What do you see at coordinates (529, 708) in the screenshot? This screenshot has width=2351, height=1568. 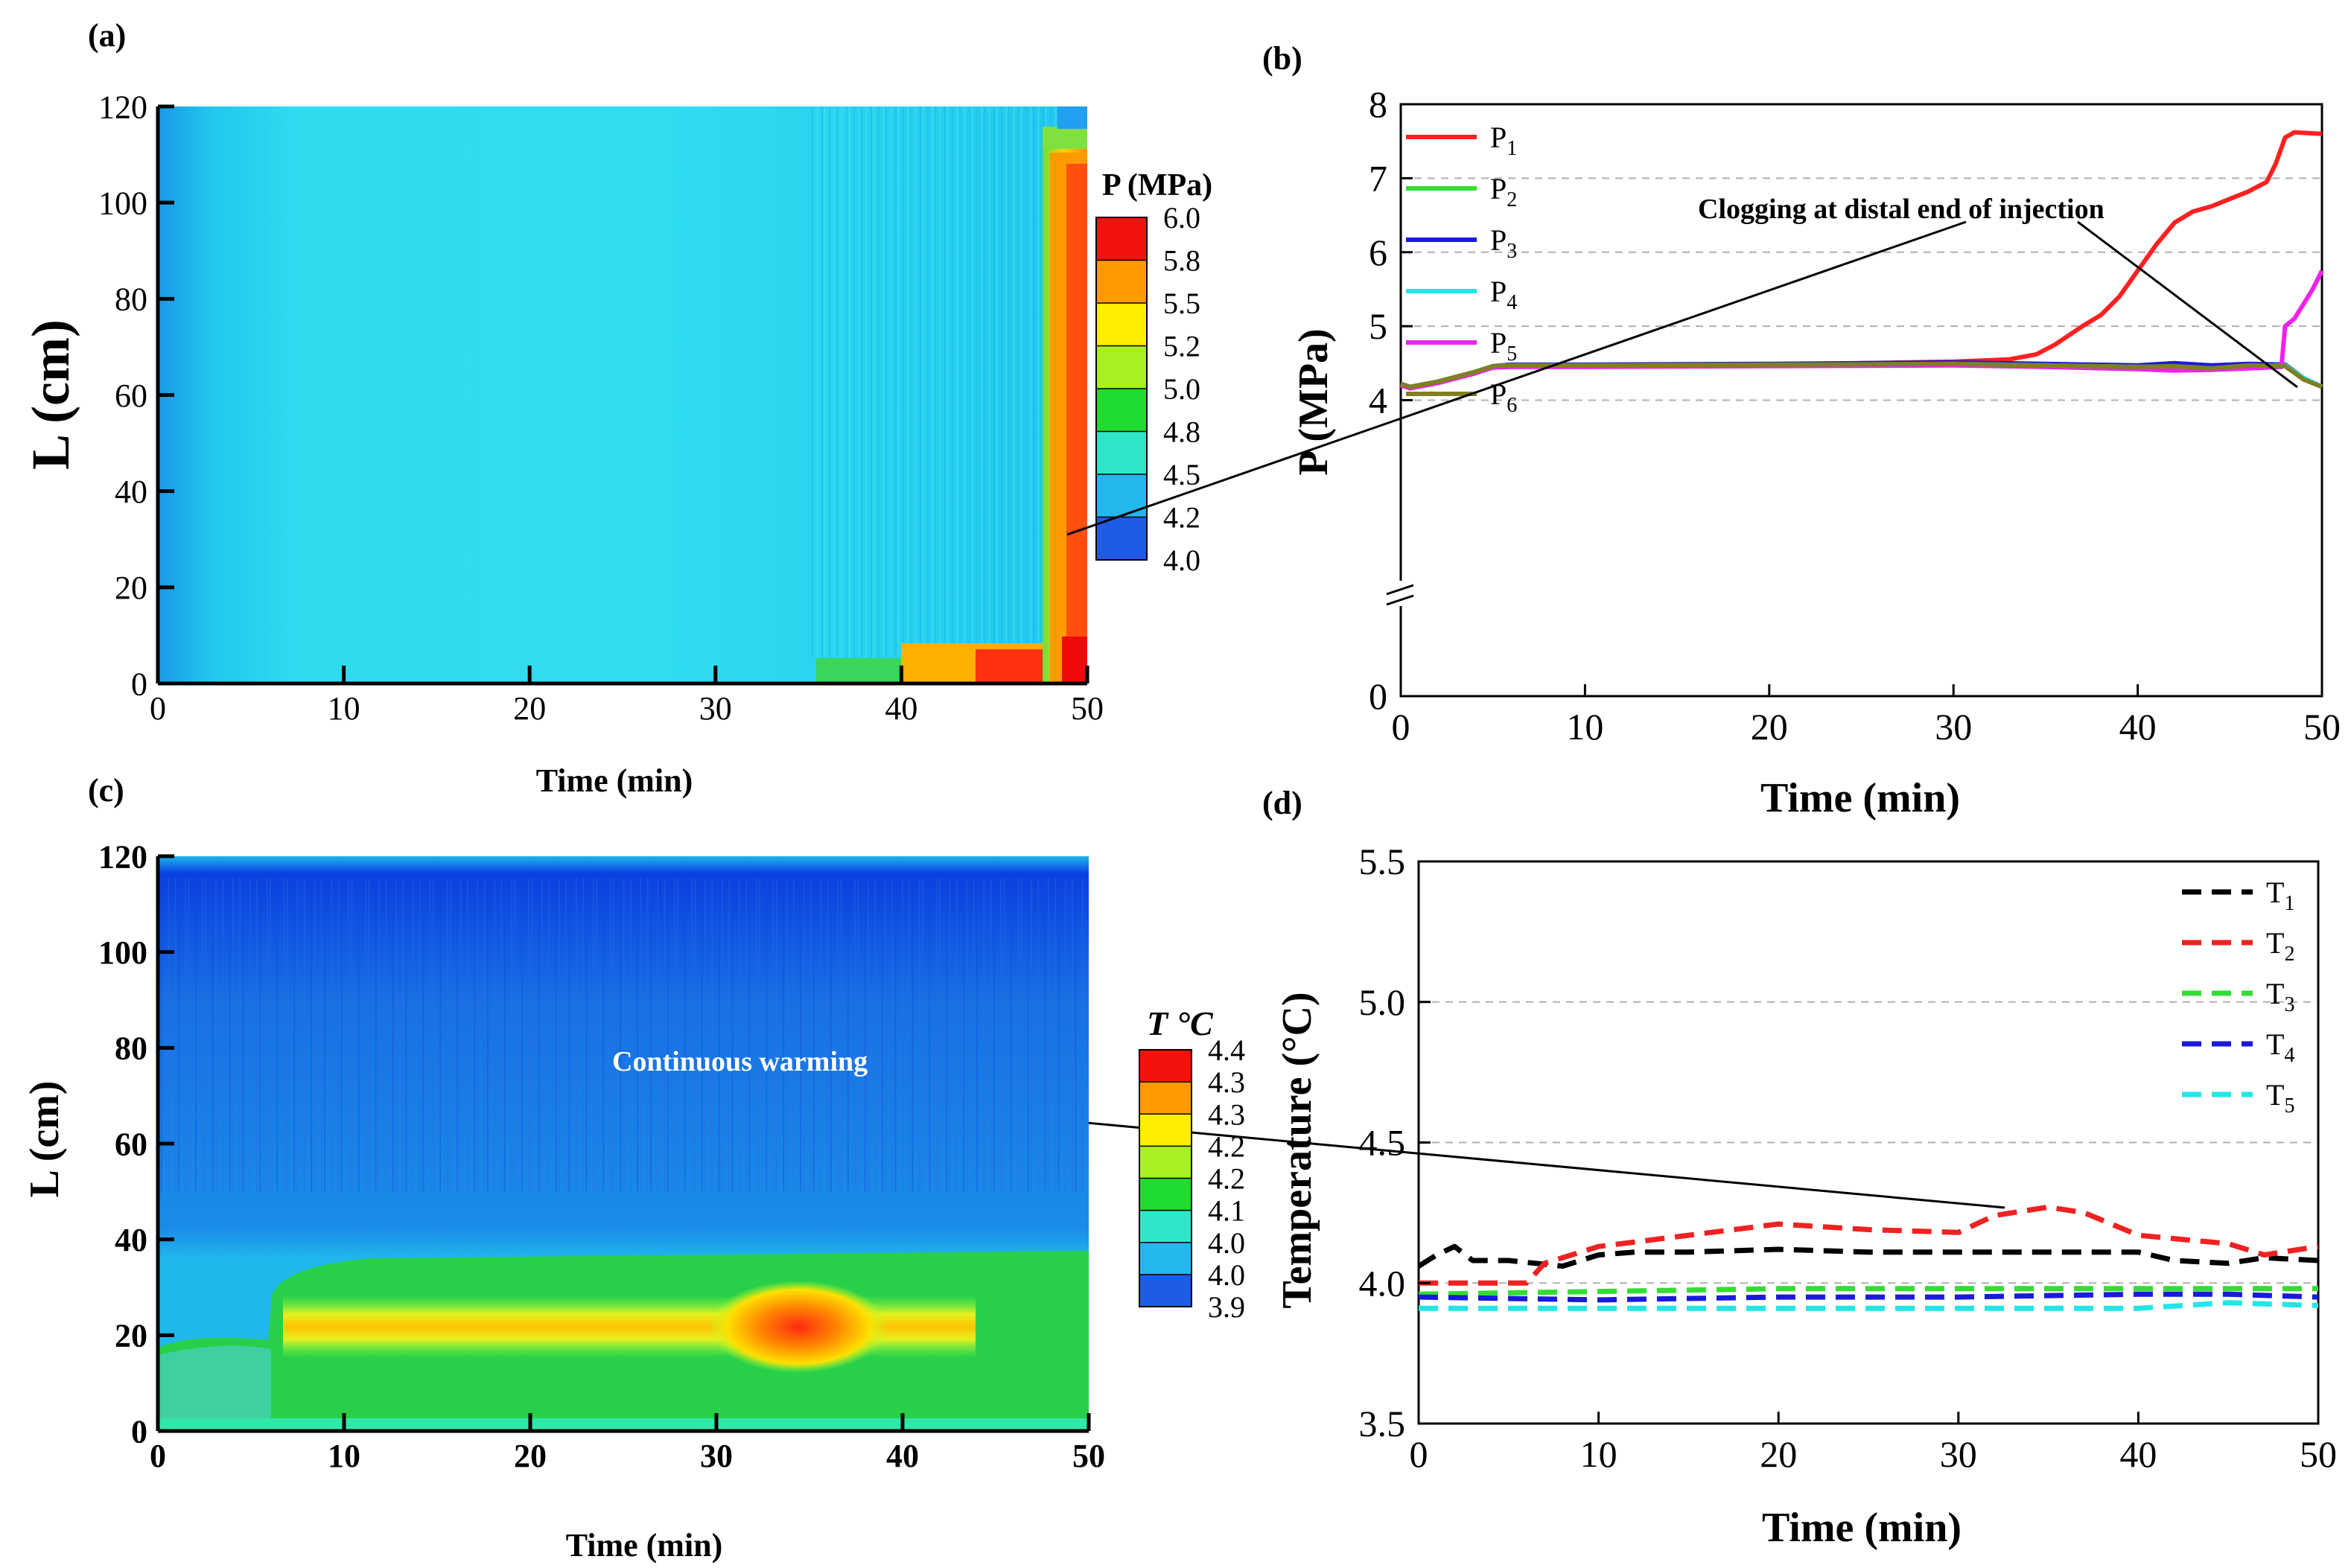 I see `x-tick-label: 20` at bounding box center [529, 708].